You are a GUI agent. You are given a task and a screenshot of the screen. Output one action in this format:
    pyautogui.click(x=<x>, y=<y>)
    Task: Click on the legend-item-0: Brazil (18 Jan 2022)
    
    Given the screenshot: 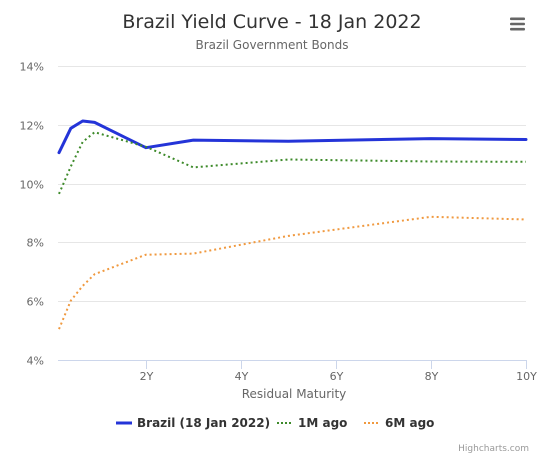 What is the action you would take?
    pyautogui.click(x=193, y=423)
    